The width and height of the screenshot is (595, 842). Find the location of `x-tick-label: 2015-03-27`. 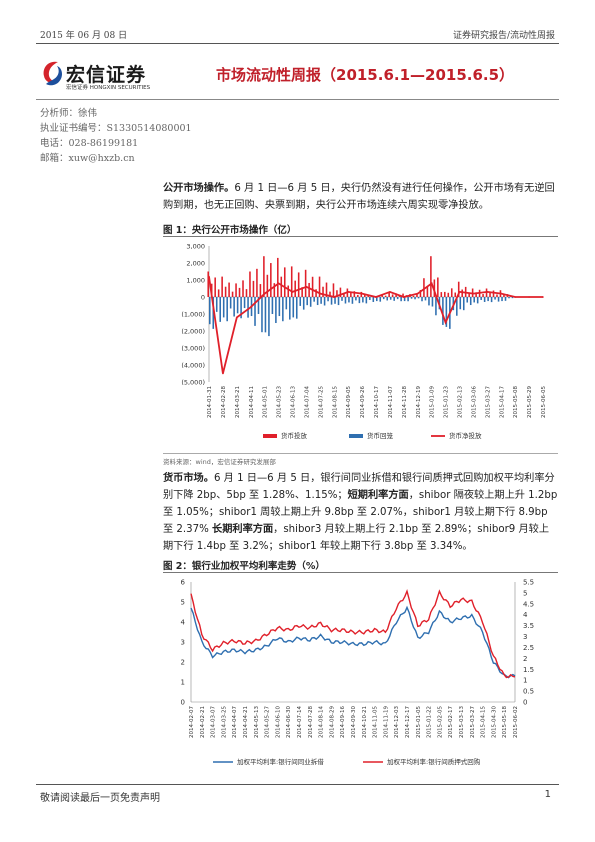

x-tick-label: 2015-03-27 is located at coordinates (473, 722).